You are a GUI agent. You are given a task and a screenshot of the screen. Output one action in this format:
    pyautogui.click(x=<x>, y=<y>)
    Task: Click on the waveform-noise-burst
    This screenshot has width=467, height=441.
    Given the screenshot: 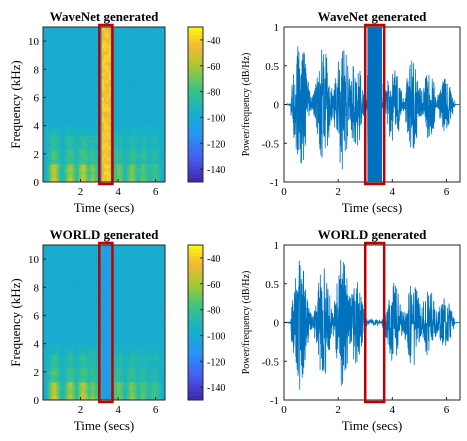 What is the action you would take?
    pyautogui.click(x=375, y=104)
    